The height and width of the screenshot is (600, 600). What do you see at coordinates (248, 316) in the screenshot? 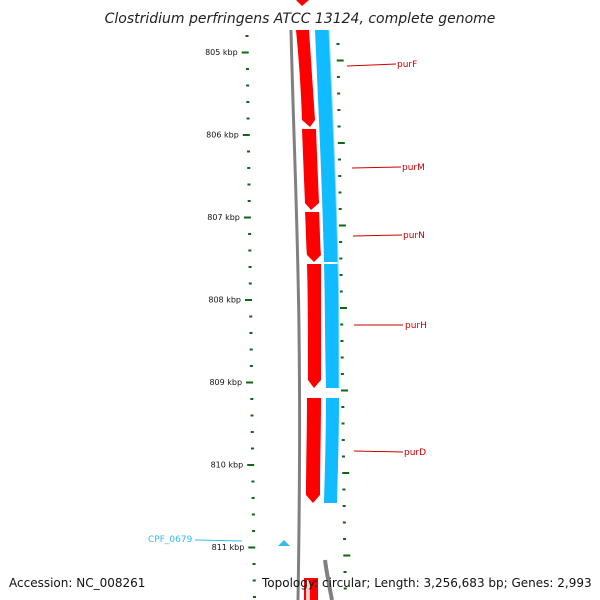
I see `scale-ticks-left` at bounding box center [248, 316].